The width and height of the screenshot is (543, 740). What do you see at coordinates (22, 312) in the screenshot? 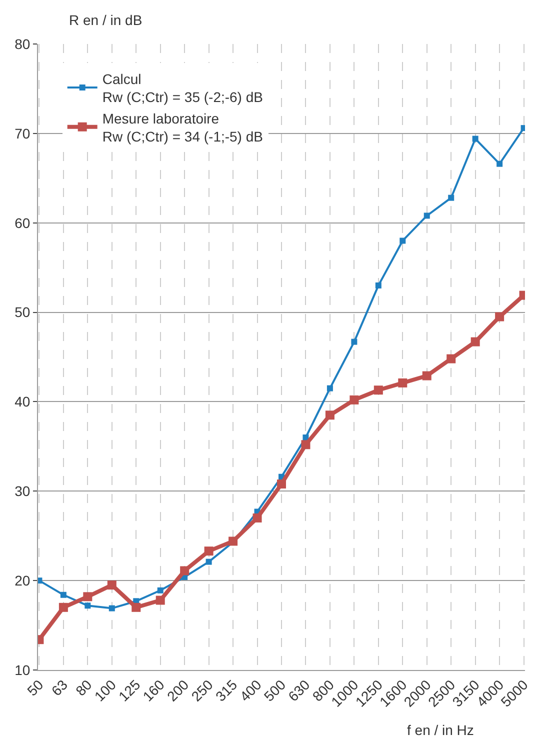
I see `y-tick-label: 50` at bounding box center [22, 312].